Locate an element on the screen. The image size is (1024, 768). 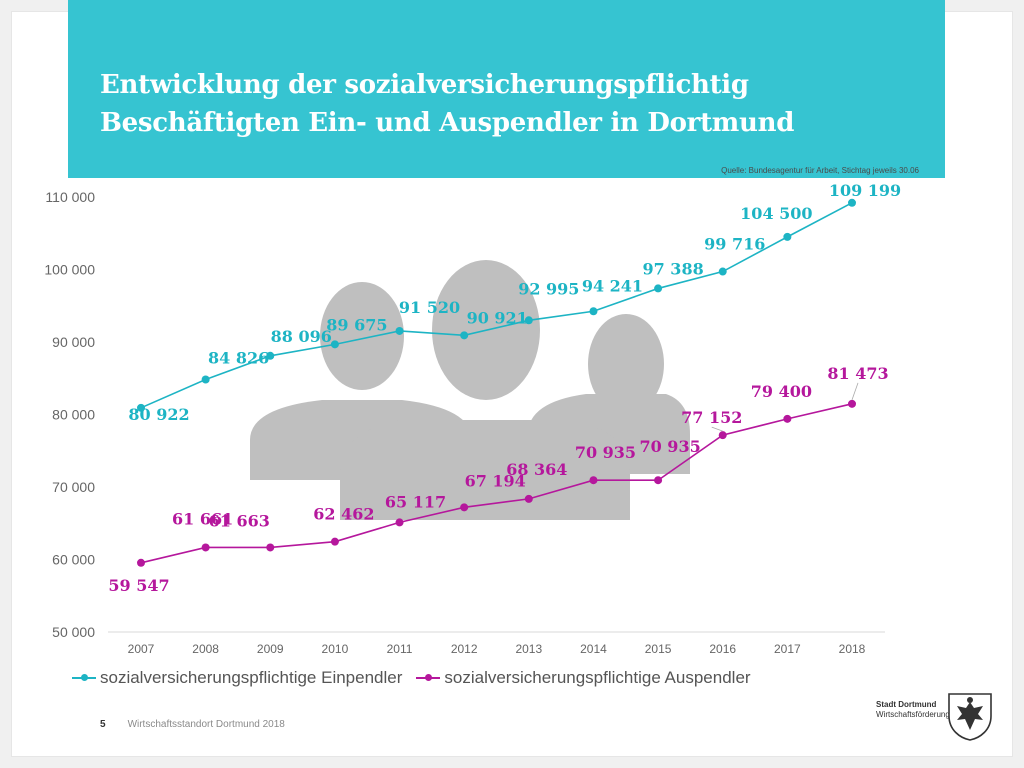
data-label: 59 547 is located at coordinates (138, 585).